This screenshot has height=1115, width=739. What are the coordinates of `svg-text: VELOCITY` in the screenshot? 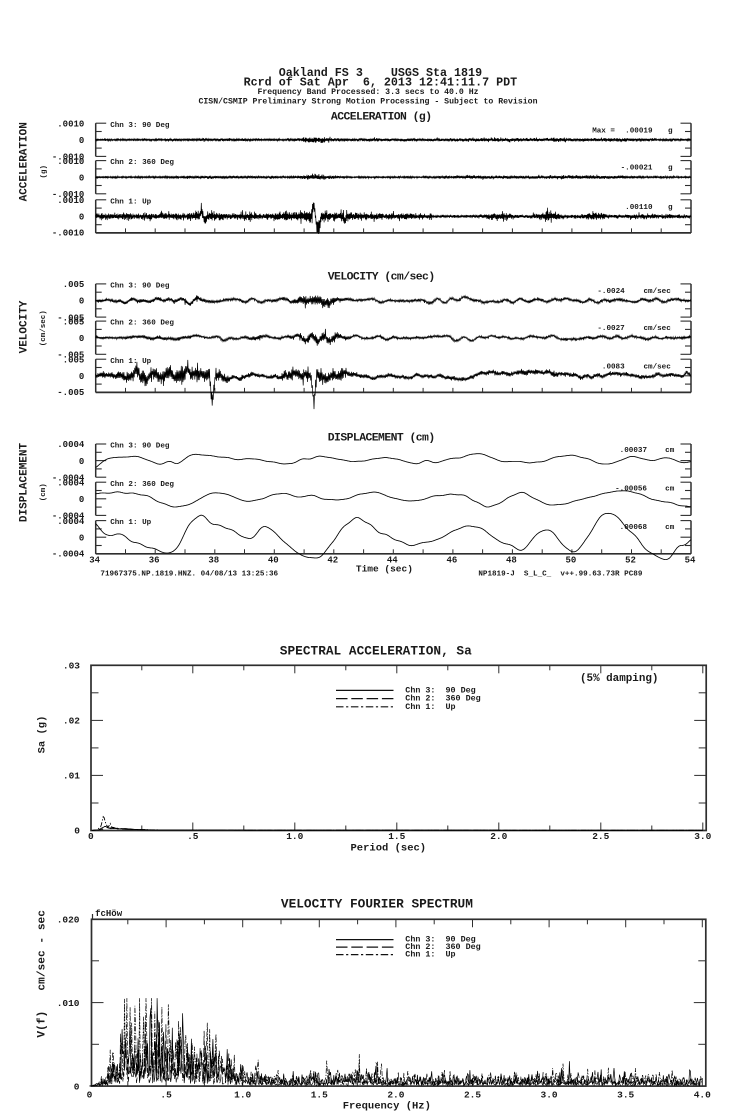 It's located at (24, 326).